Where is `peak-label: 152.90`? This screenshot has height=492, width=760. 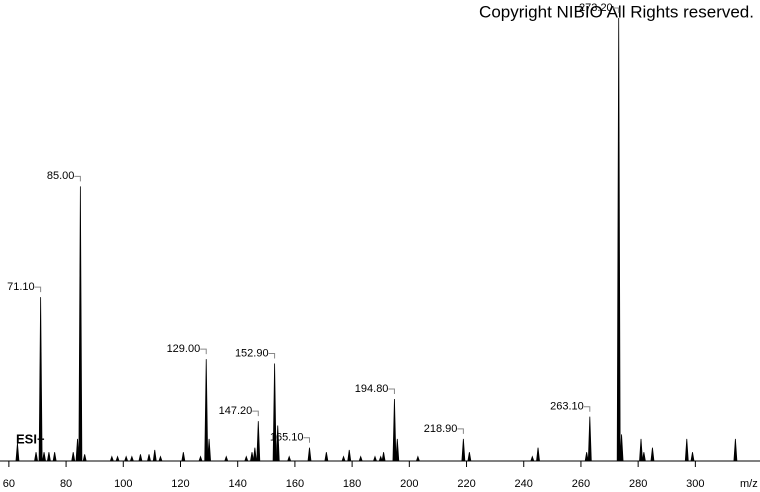
peak-label: 152.90 is located at coordinates (252, 353).